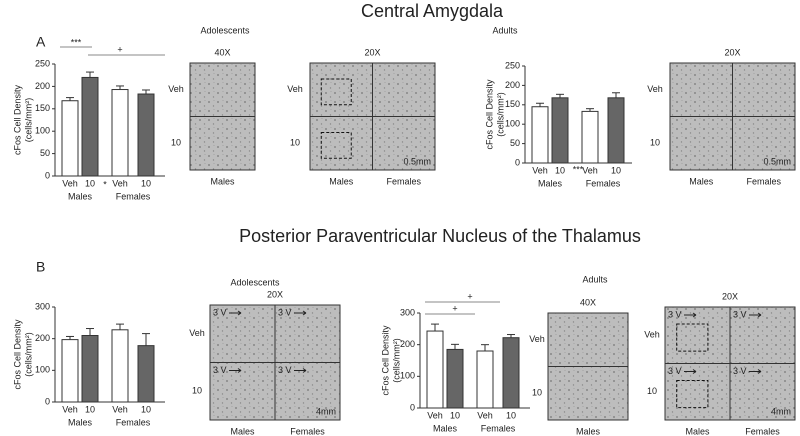 The image size is (800, 436). I want to click on annotation: ***, so click(578, 169).